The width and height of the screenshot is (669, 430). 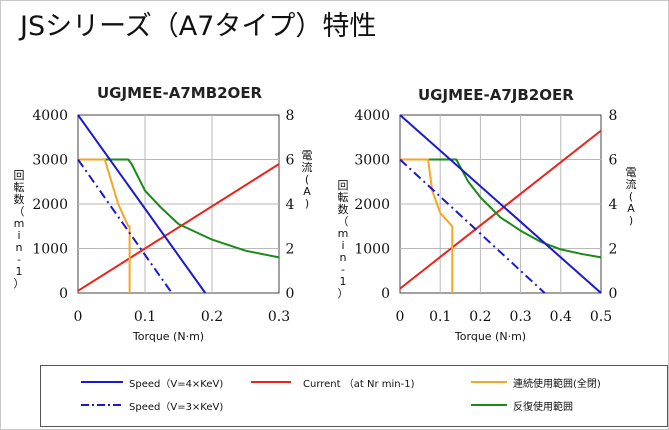 I want to click on chart-2-xtick-label: 0.3, so click(x=520, y=317).